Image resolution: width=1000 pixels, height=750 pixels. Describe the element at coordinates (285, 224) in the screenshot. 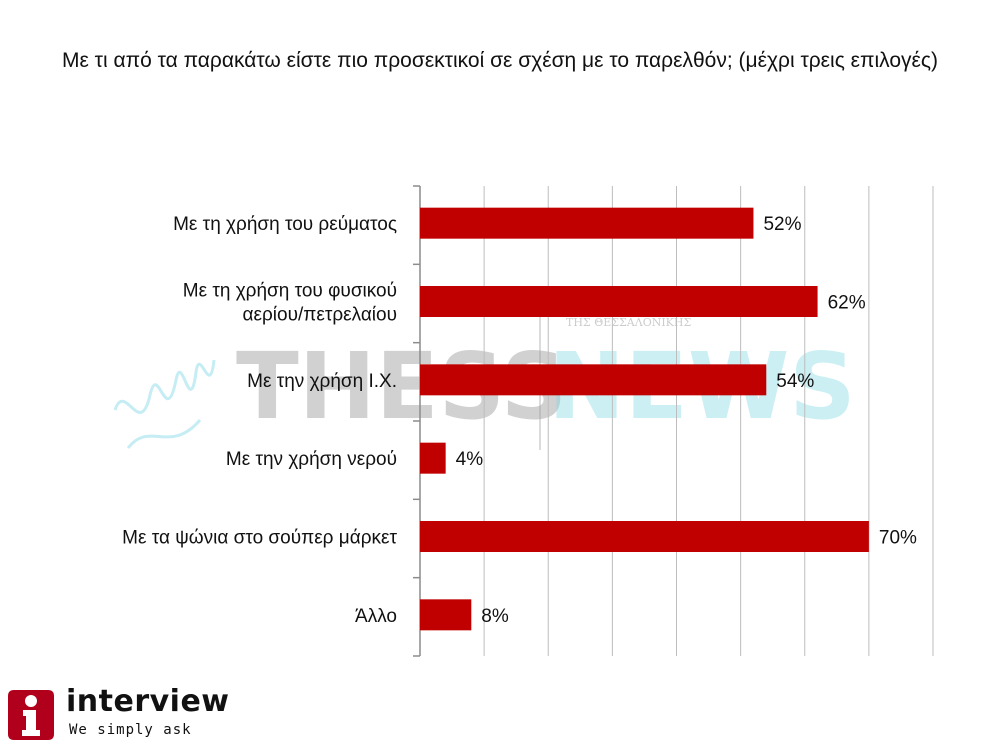

I see `category-label: Με τη χρήση του ρεύματος` at that location.